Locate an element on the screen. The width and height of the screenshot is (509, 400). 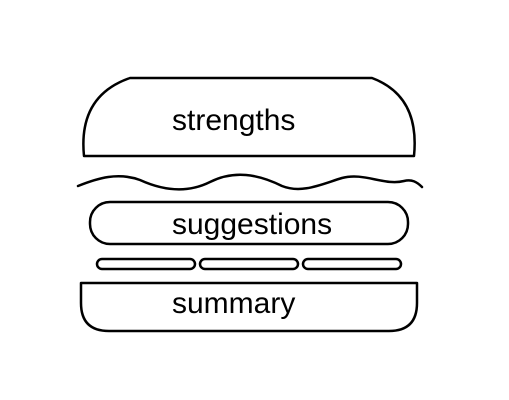
top-bun-shape is located at coordinates (249, 117).